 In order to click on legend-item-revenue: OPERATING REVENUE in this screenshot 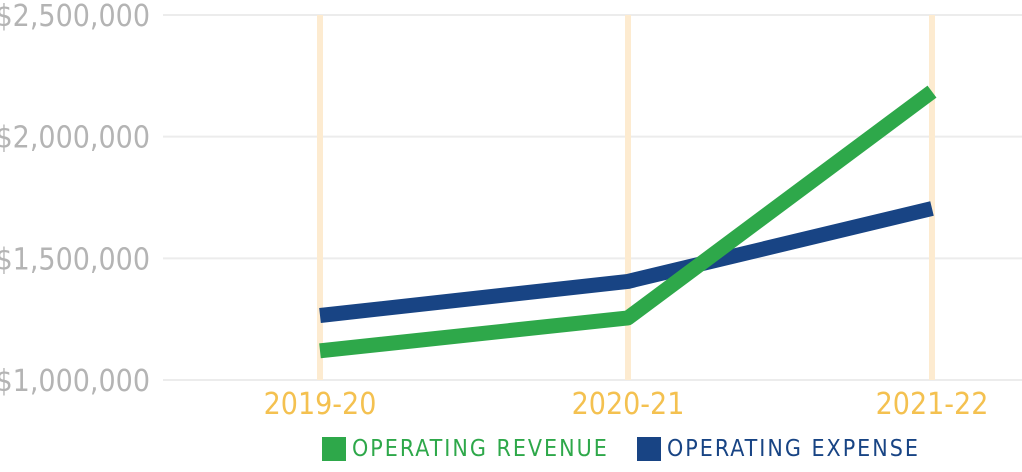, I will do `click(465, 449)`.